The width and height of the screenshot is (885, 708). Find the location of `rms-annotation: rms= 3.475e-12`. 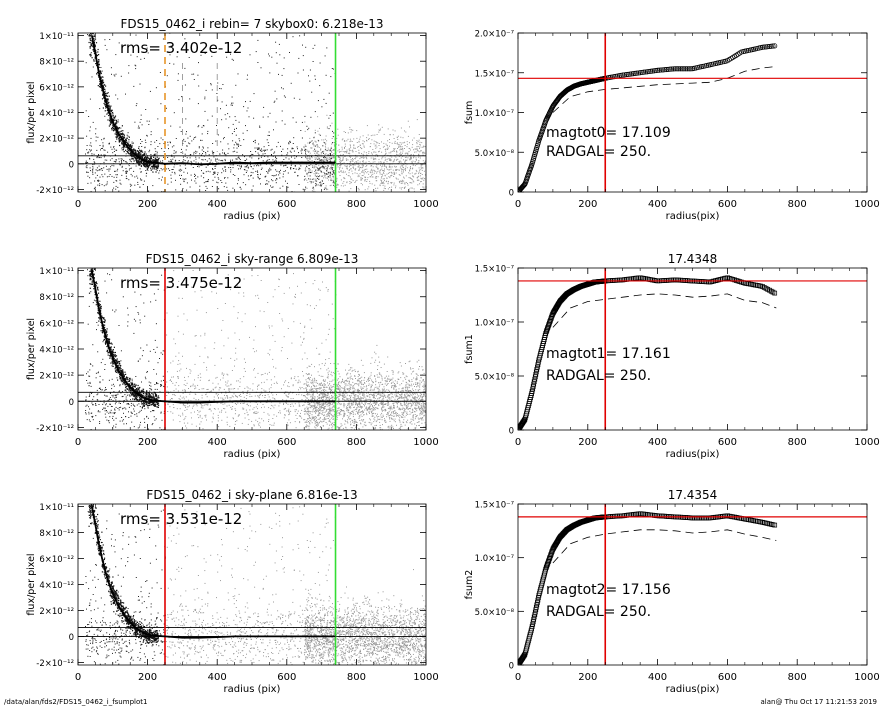

rms-annotation: rms= 3.475e-12 is located at coordinates (181, 283).